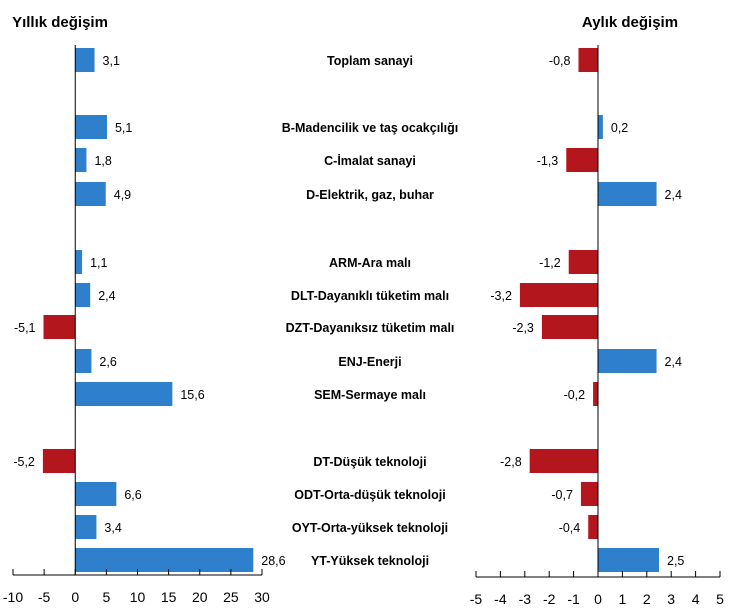 The image size is (730, 615). I want to click on tick-label: 25, so click(231, 597).